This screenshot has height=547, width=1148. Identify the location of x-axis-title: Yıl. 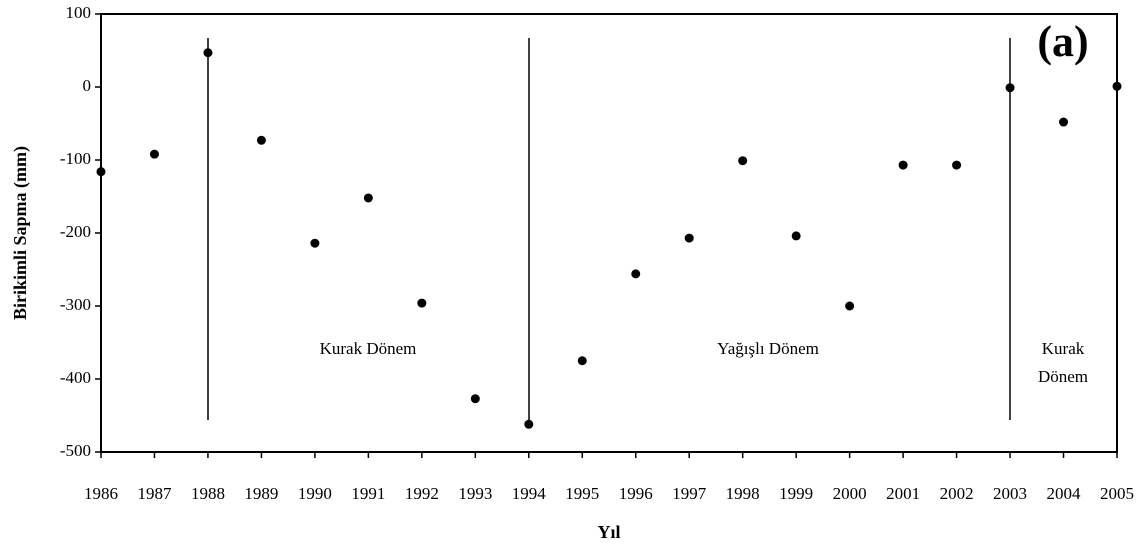
(608, 532).